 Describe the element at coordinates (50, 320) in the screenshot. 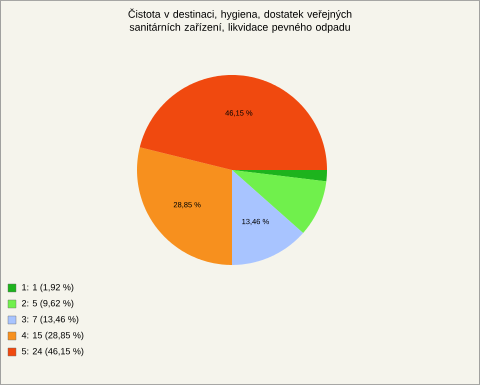

I see `legend-label: 3: 7 (13,46 %)` at that location.